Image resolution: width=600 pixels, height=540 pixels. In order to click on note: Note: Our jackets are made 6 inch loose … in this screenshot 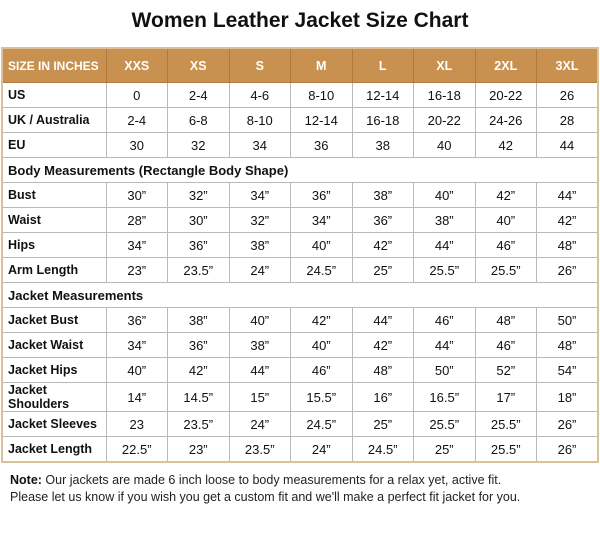, I will do `click(265, 489)`.